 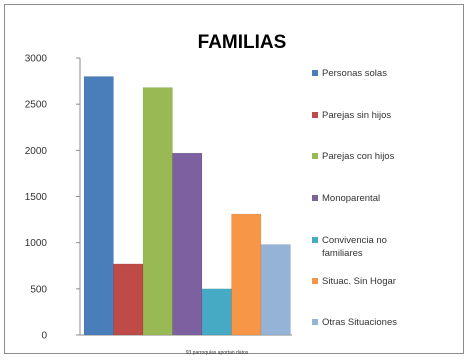 I want to click on legend-label: Otras Situaciones, so click(x=359, y=322).